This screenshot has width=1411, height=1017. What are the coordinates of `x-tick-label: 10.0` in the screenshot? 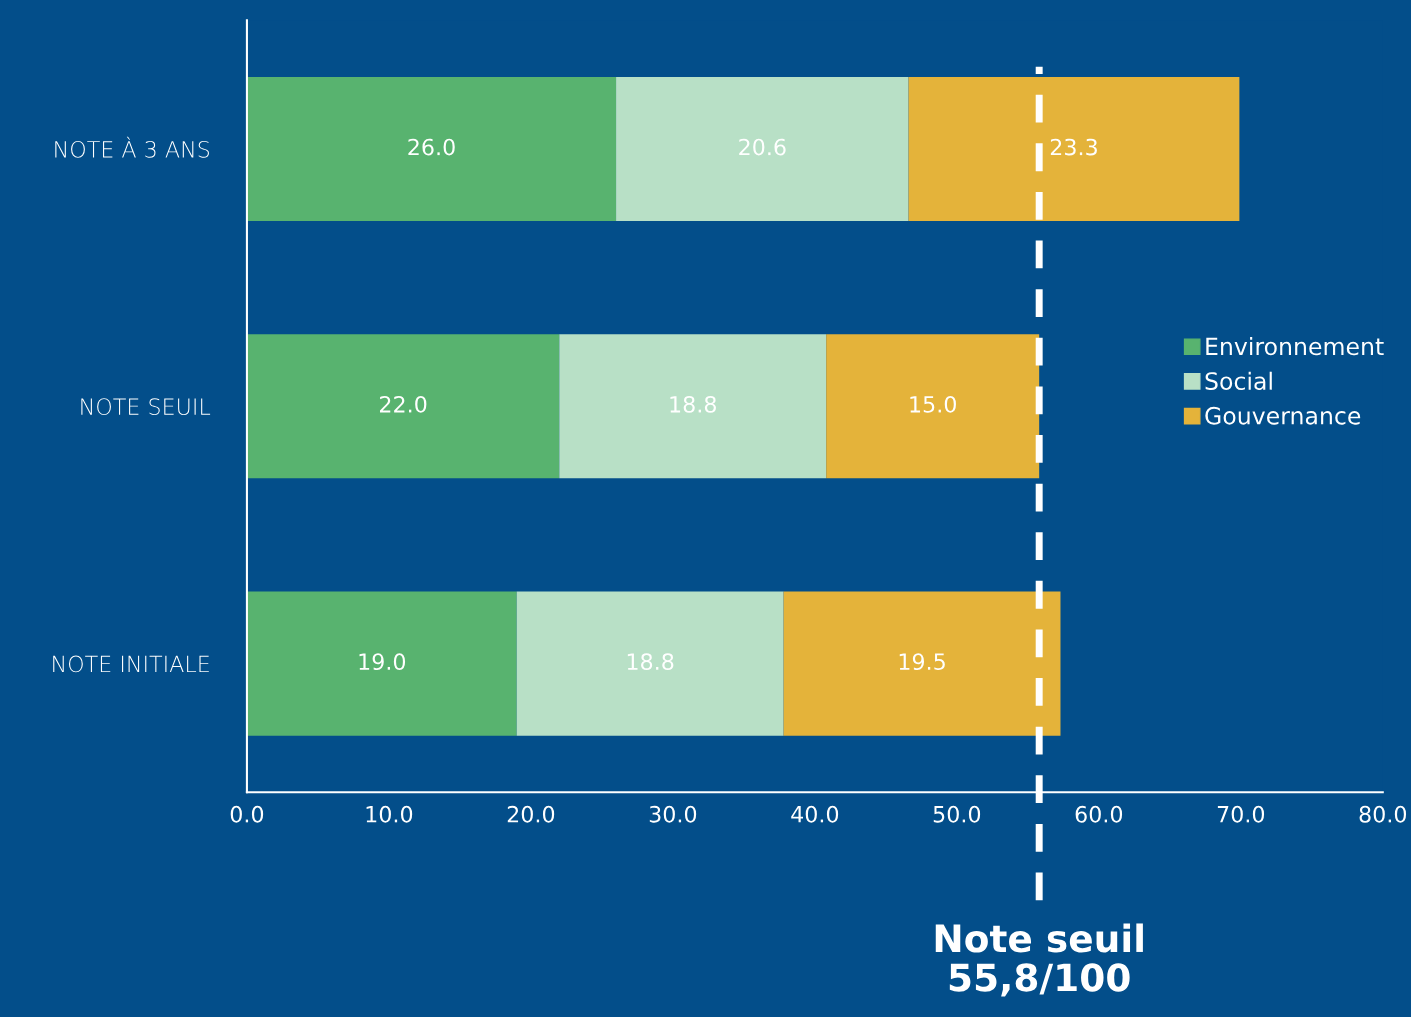 It's located at (389, 814).